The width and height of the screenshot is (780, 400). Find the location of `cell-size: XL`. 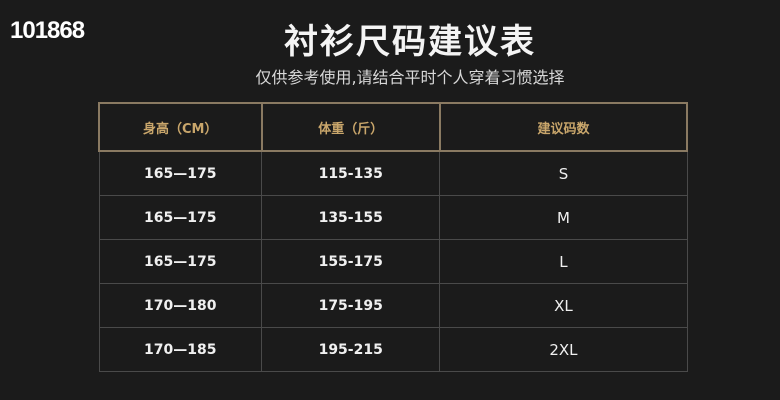

cell-size: XL is located at coordinates (563, 305).